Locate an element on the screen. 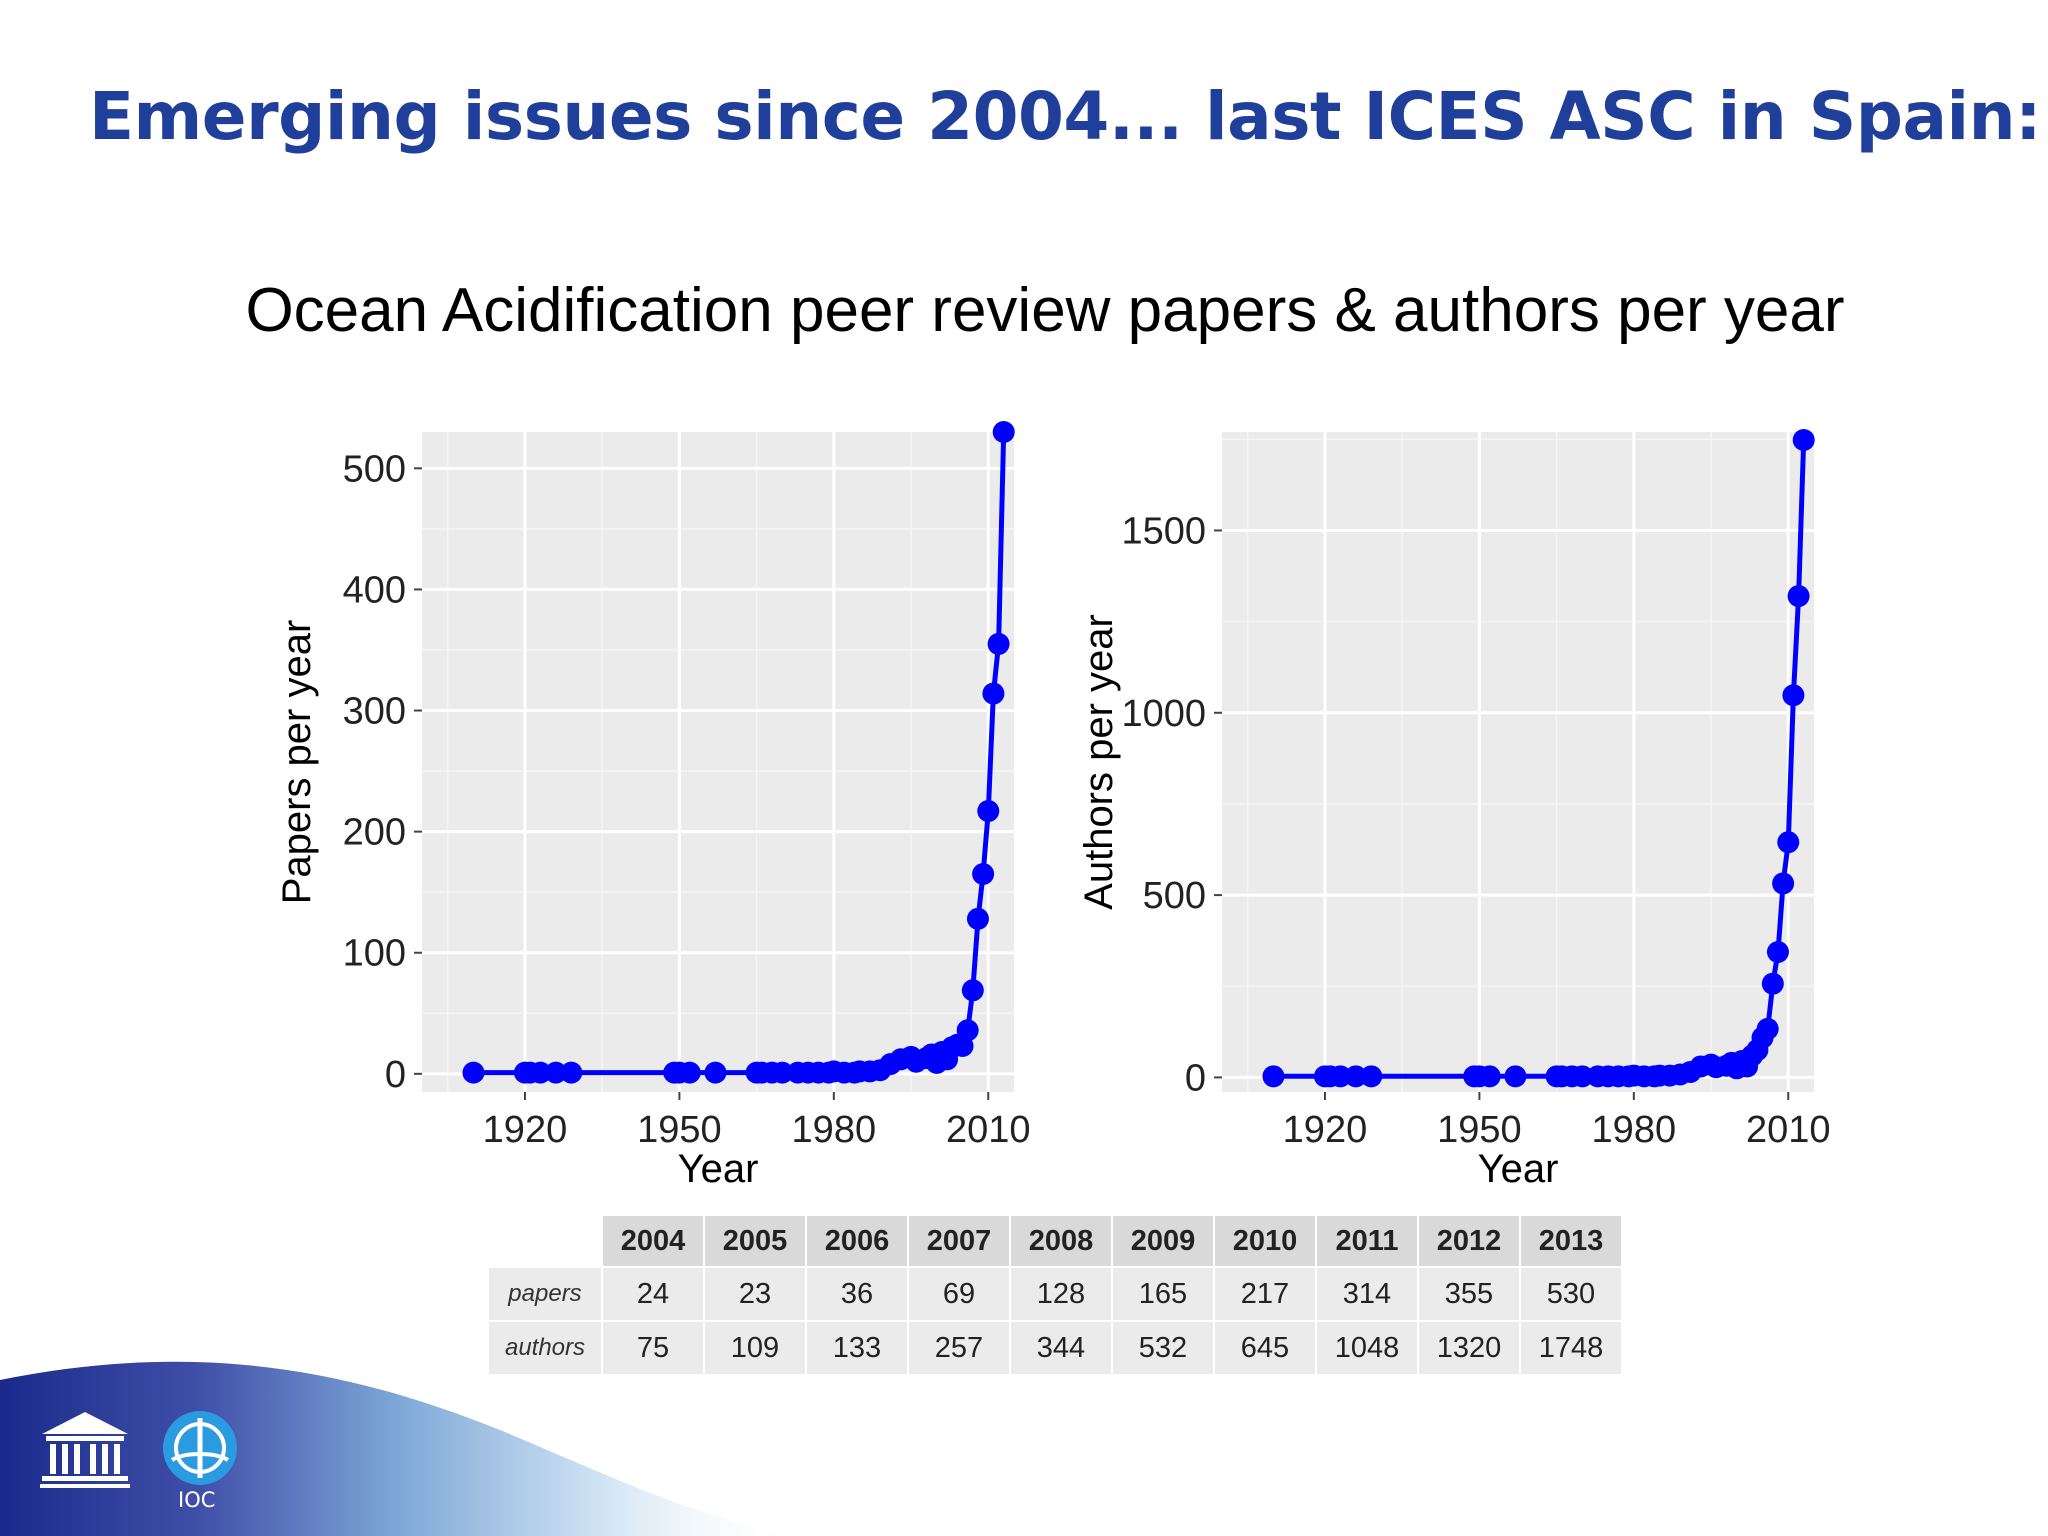 The height and width of the screenshot is (1536, 2048). table-cell: 1748 is located at coordinates (1571, 1348).